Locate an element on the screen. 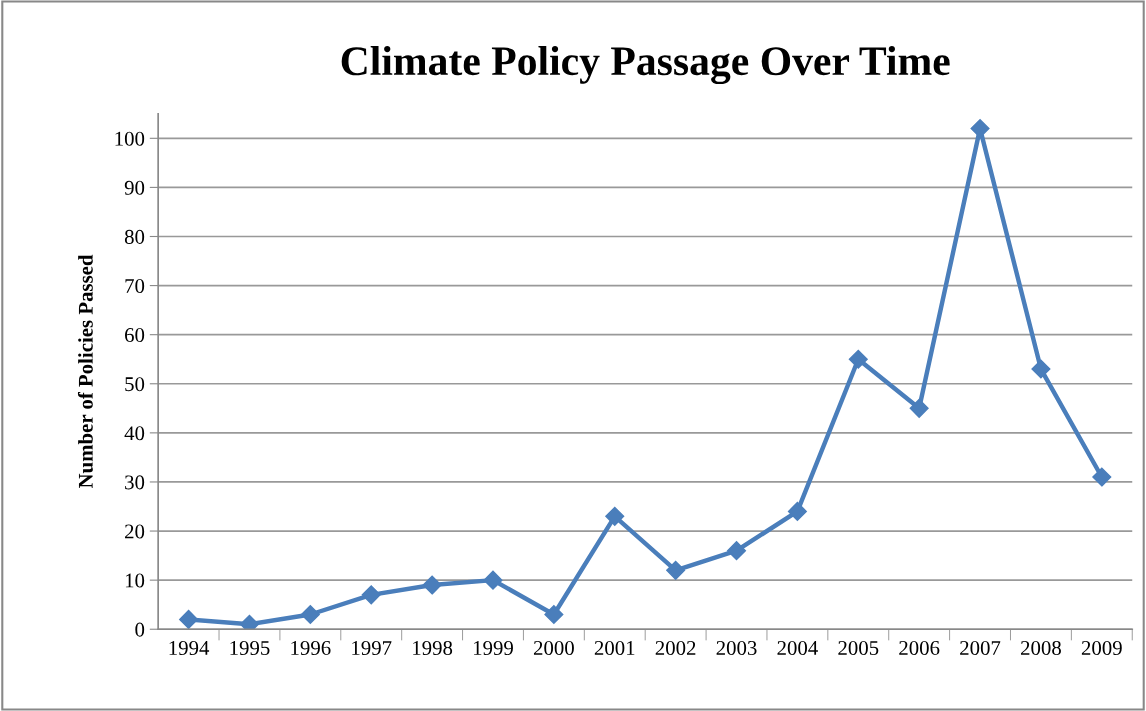 This screenshot has height=711, width=1146. x-tick-label: 2004 is located at coordinates (797, 648).